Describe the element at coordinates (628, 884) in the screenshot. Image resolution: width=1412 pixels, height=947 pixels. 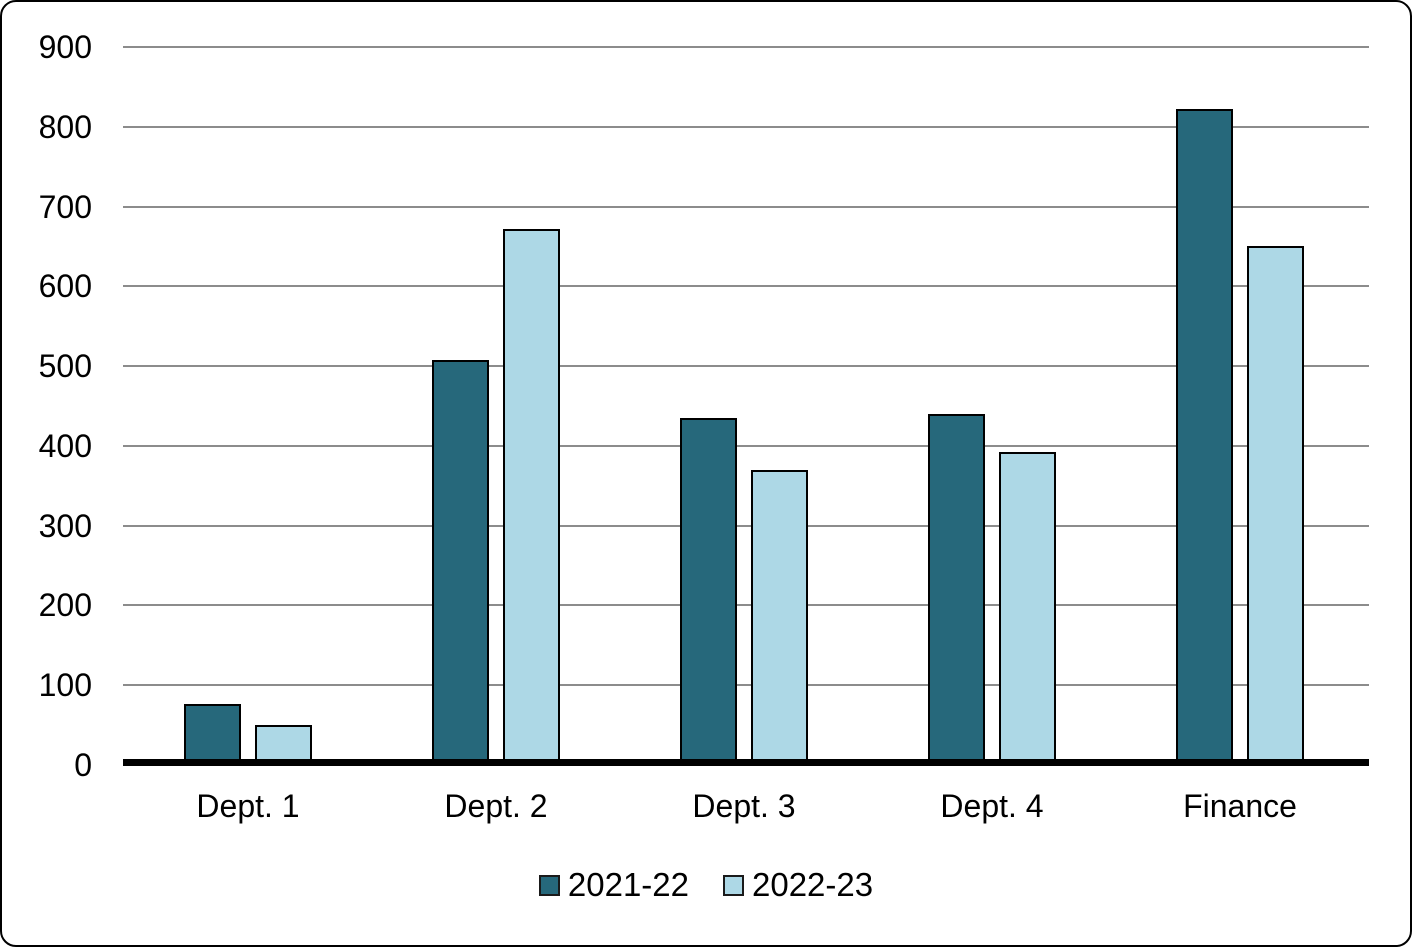
I see `legend-label: 2021-22` at that location.